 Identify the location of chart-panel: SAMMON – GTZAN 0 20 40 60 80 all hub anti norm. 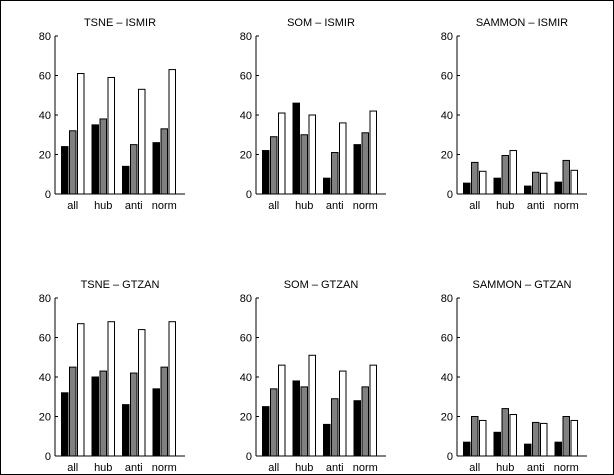
(514, 376).